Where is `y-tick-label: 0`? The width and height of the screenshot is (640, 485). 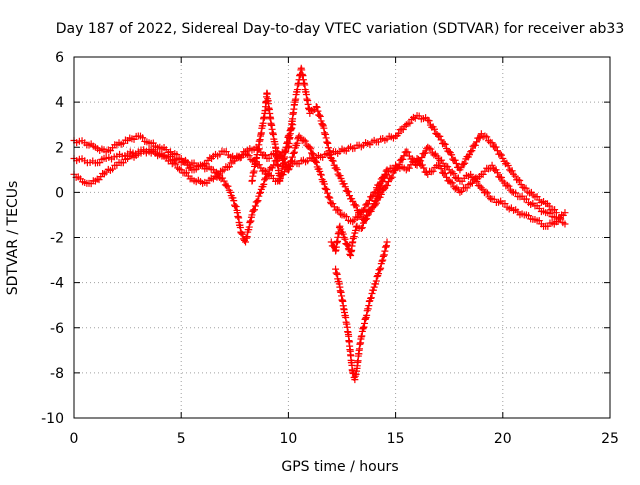
y-tick-label: 0 is located at coordinates (59, 193).